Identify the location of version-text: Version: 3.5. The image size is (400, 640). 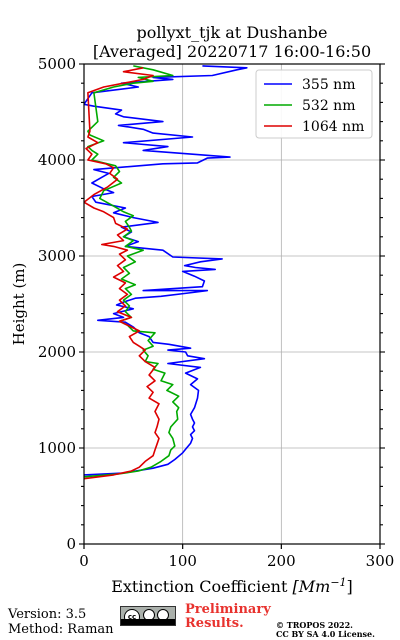
(47, 614).